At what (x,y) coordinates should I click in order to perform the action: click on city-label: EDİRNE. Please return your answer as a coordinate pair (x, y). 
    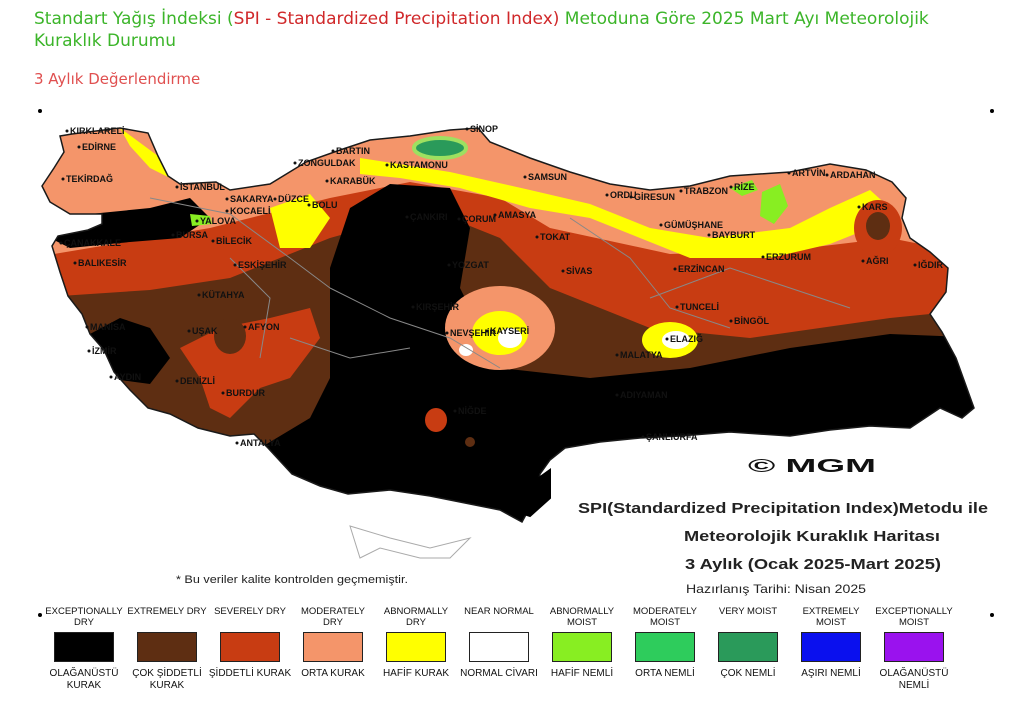
    Looking at the image, I should click on (99, 147).